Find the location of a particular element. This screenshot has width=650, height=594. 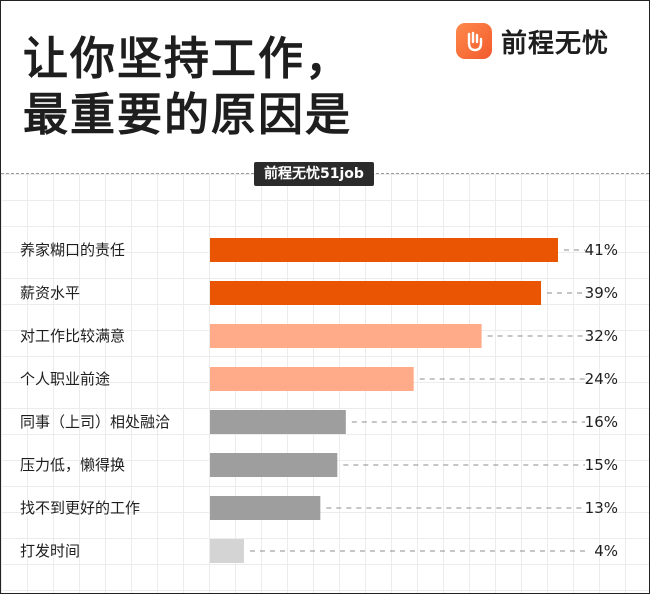

hand-icon is located at coordinates (475, 41).